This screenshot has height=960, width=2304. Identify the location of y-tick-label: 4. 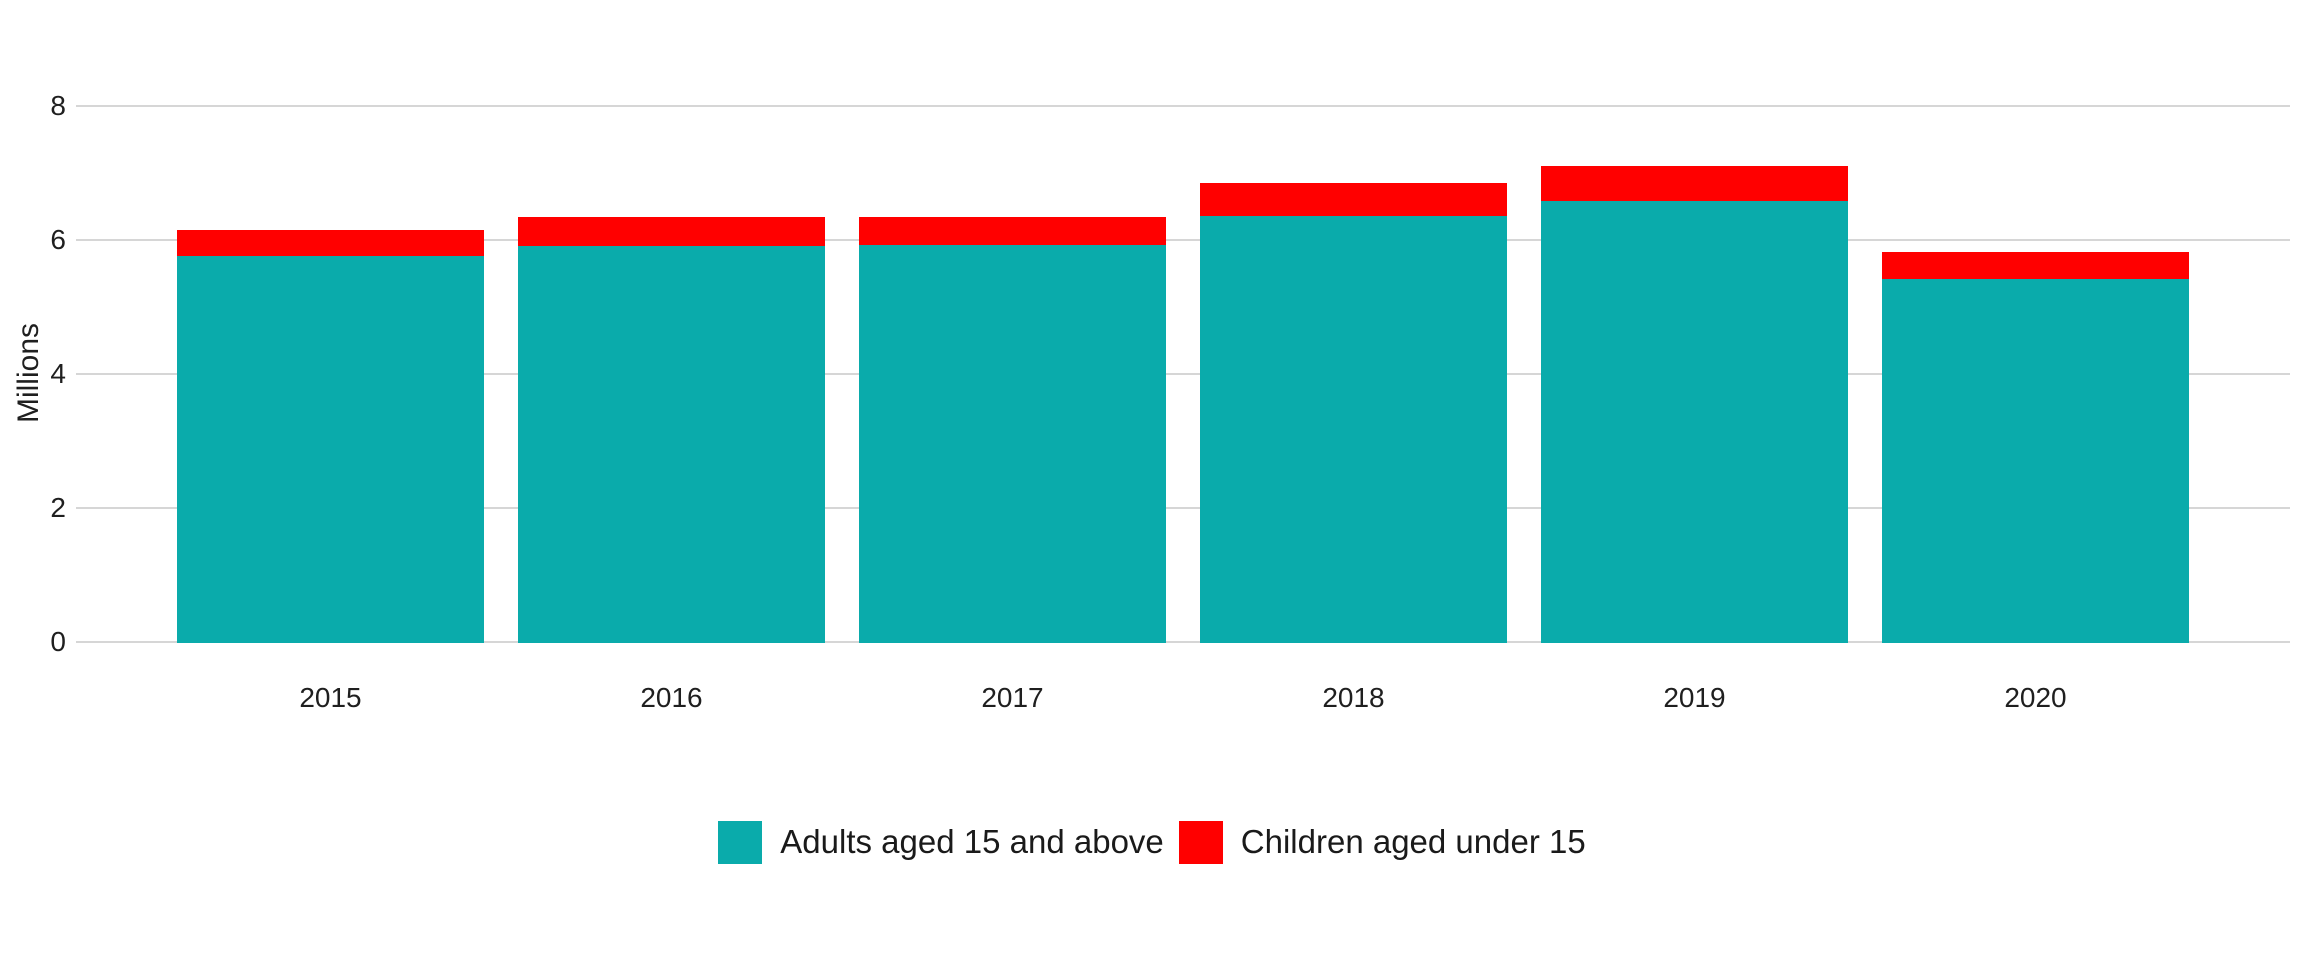
(58, 373).